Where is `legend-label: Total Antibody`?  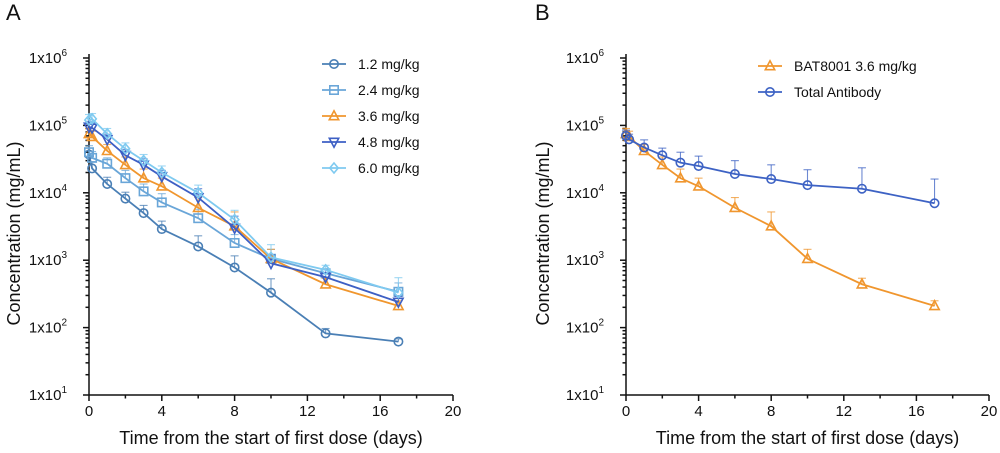 legend-label: Total Antibody is located at coordinates (837, 92).